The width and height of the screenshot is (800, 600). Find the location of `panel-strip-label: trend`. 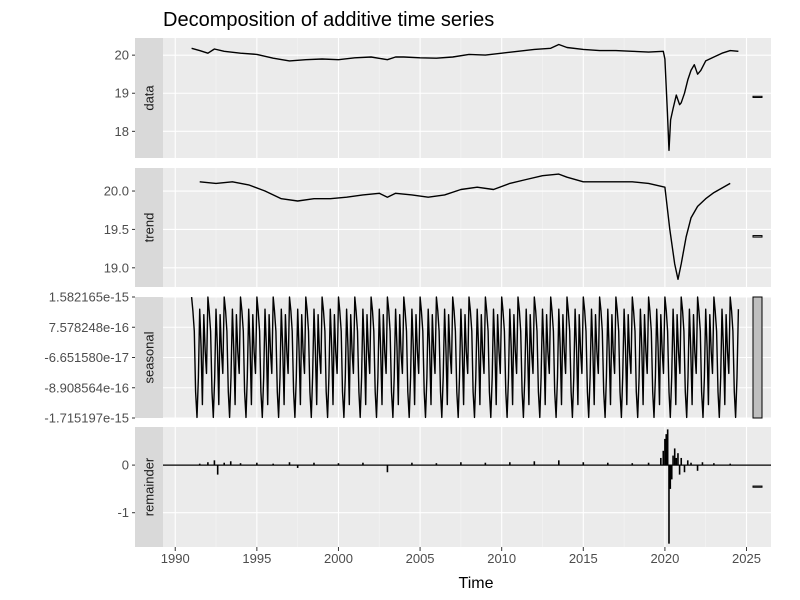

panel-strip-label: trend is located at coordinates (149, 228).